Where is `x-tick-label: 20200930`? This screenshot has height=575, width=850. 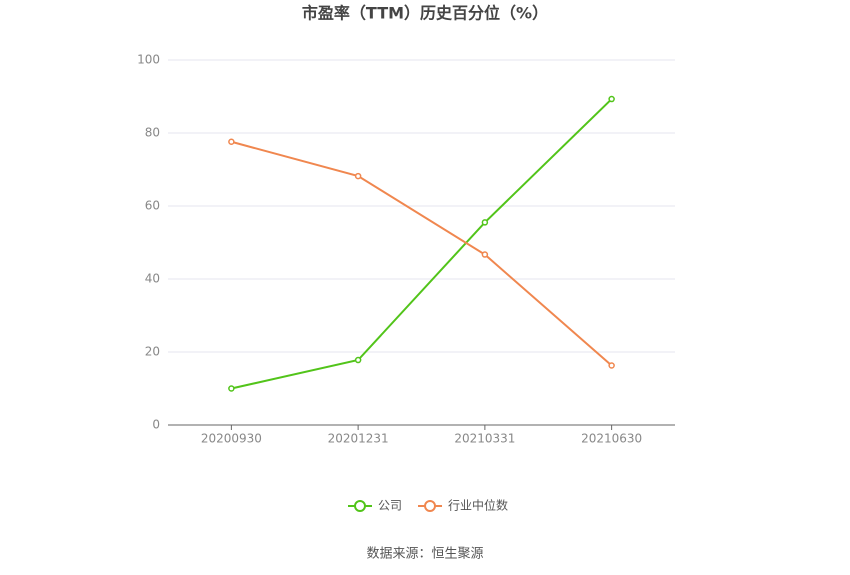 x-tick-label: 20200930 is located at coordinates (231, 439).